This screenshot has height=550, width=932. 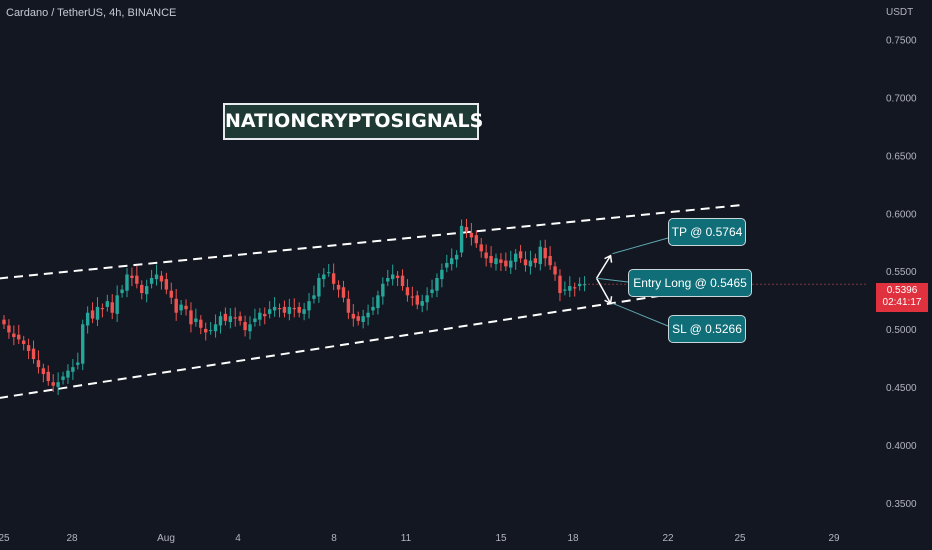 What do you see at coordinates (834, 538) in the screenshot?
I see `x-tick-label: 29` at bounding box center [834, 538].